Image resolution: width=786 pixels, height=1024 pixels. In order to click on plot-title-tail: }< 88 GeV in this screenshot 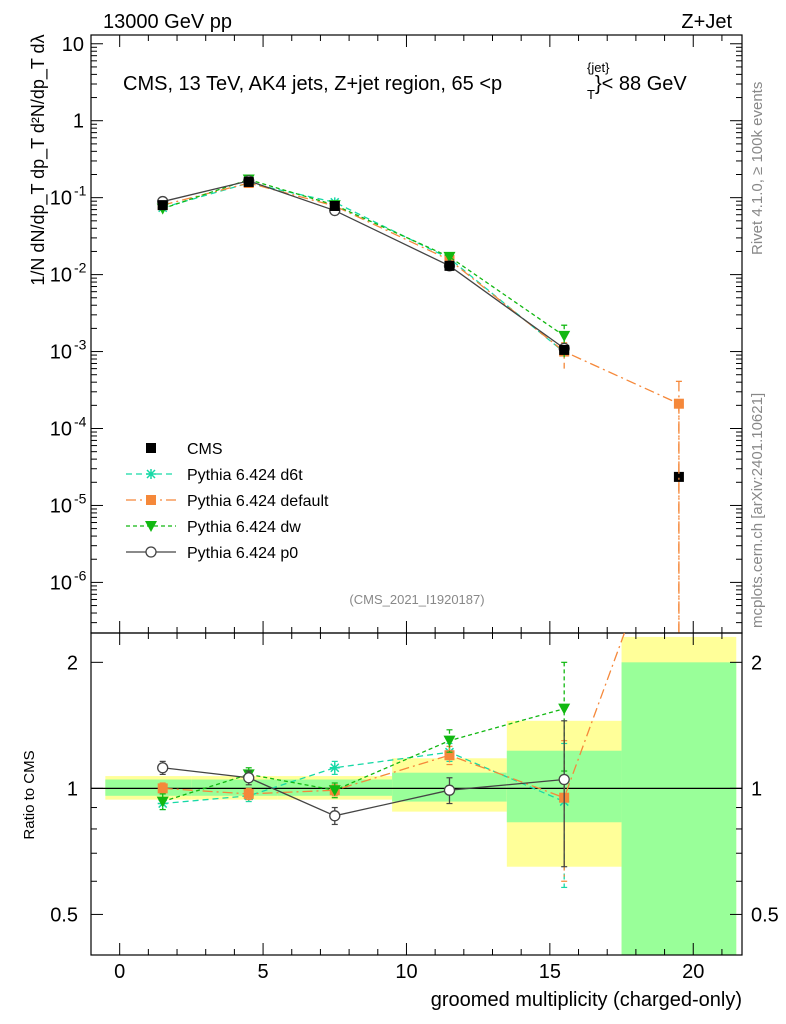, I will do `click(641, 84)`.